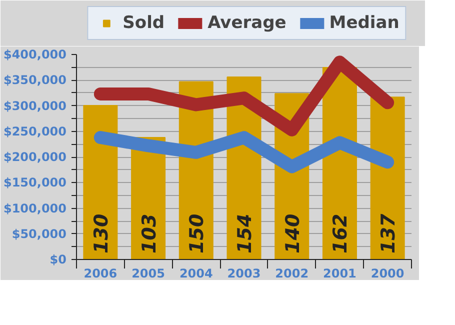  I want to click on legend-label: Median, so click(364, 23).